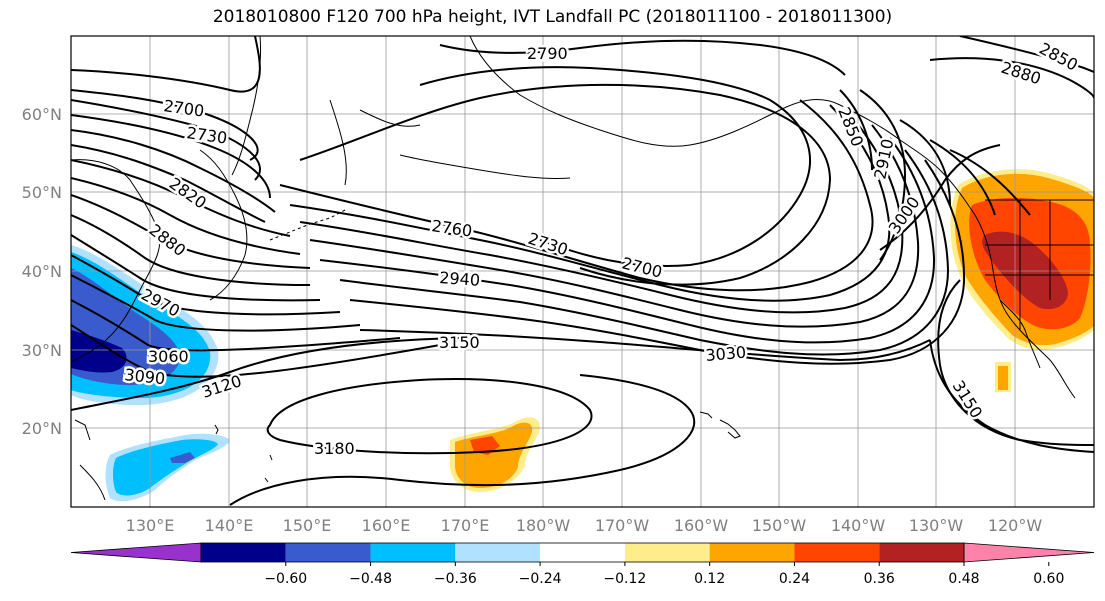 The image size is (1105, 601). What do you see at coordinates (285, 579) in the screenshot?
I see `colorbar-tick-label: −0.60` at bounding box center [285, 579].